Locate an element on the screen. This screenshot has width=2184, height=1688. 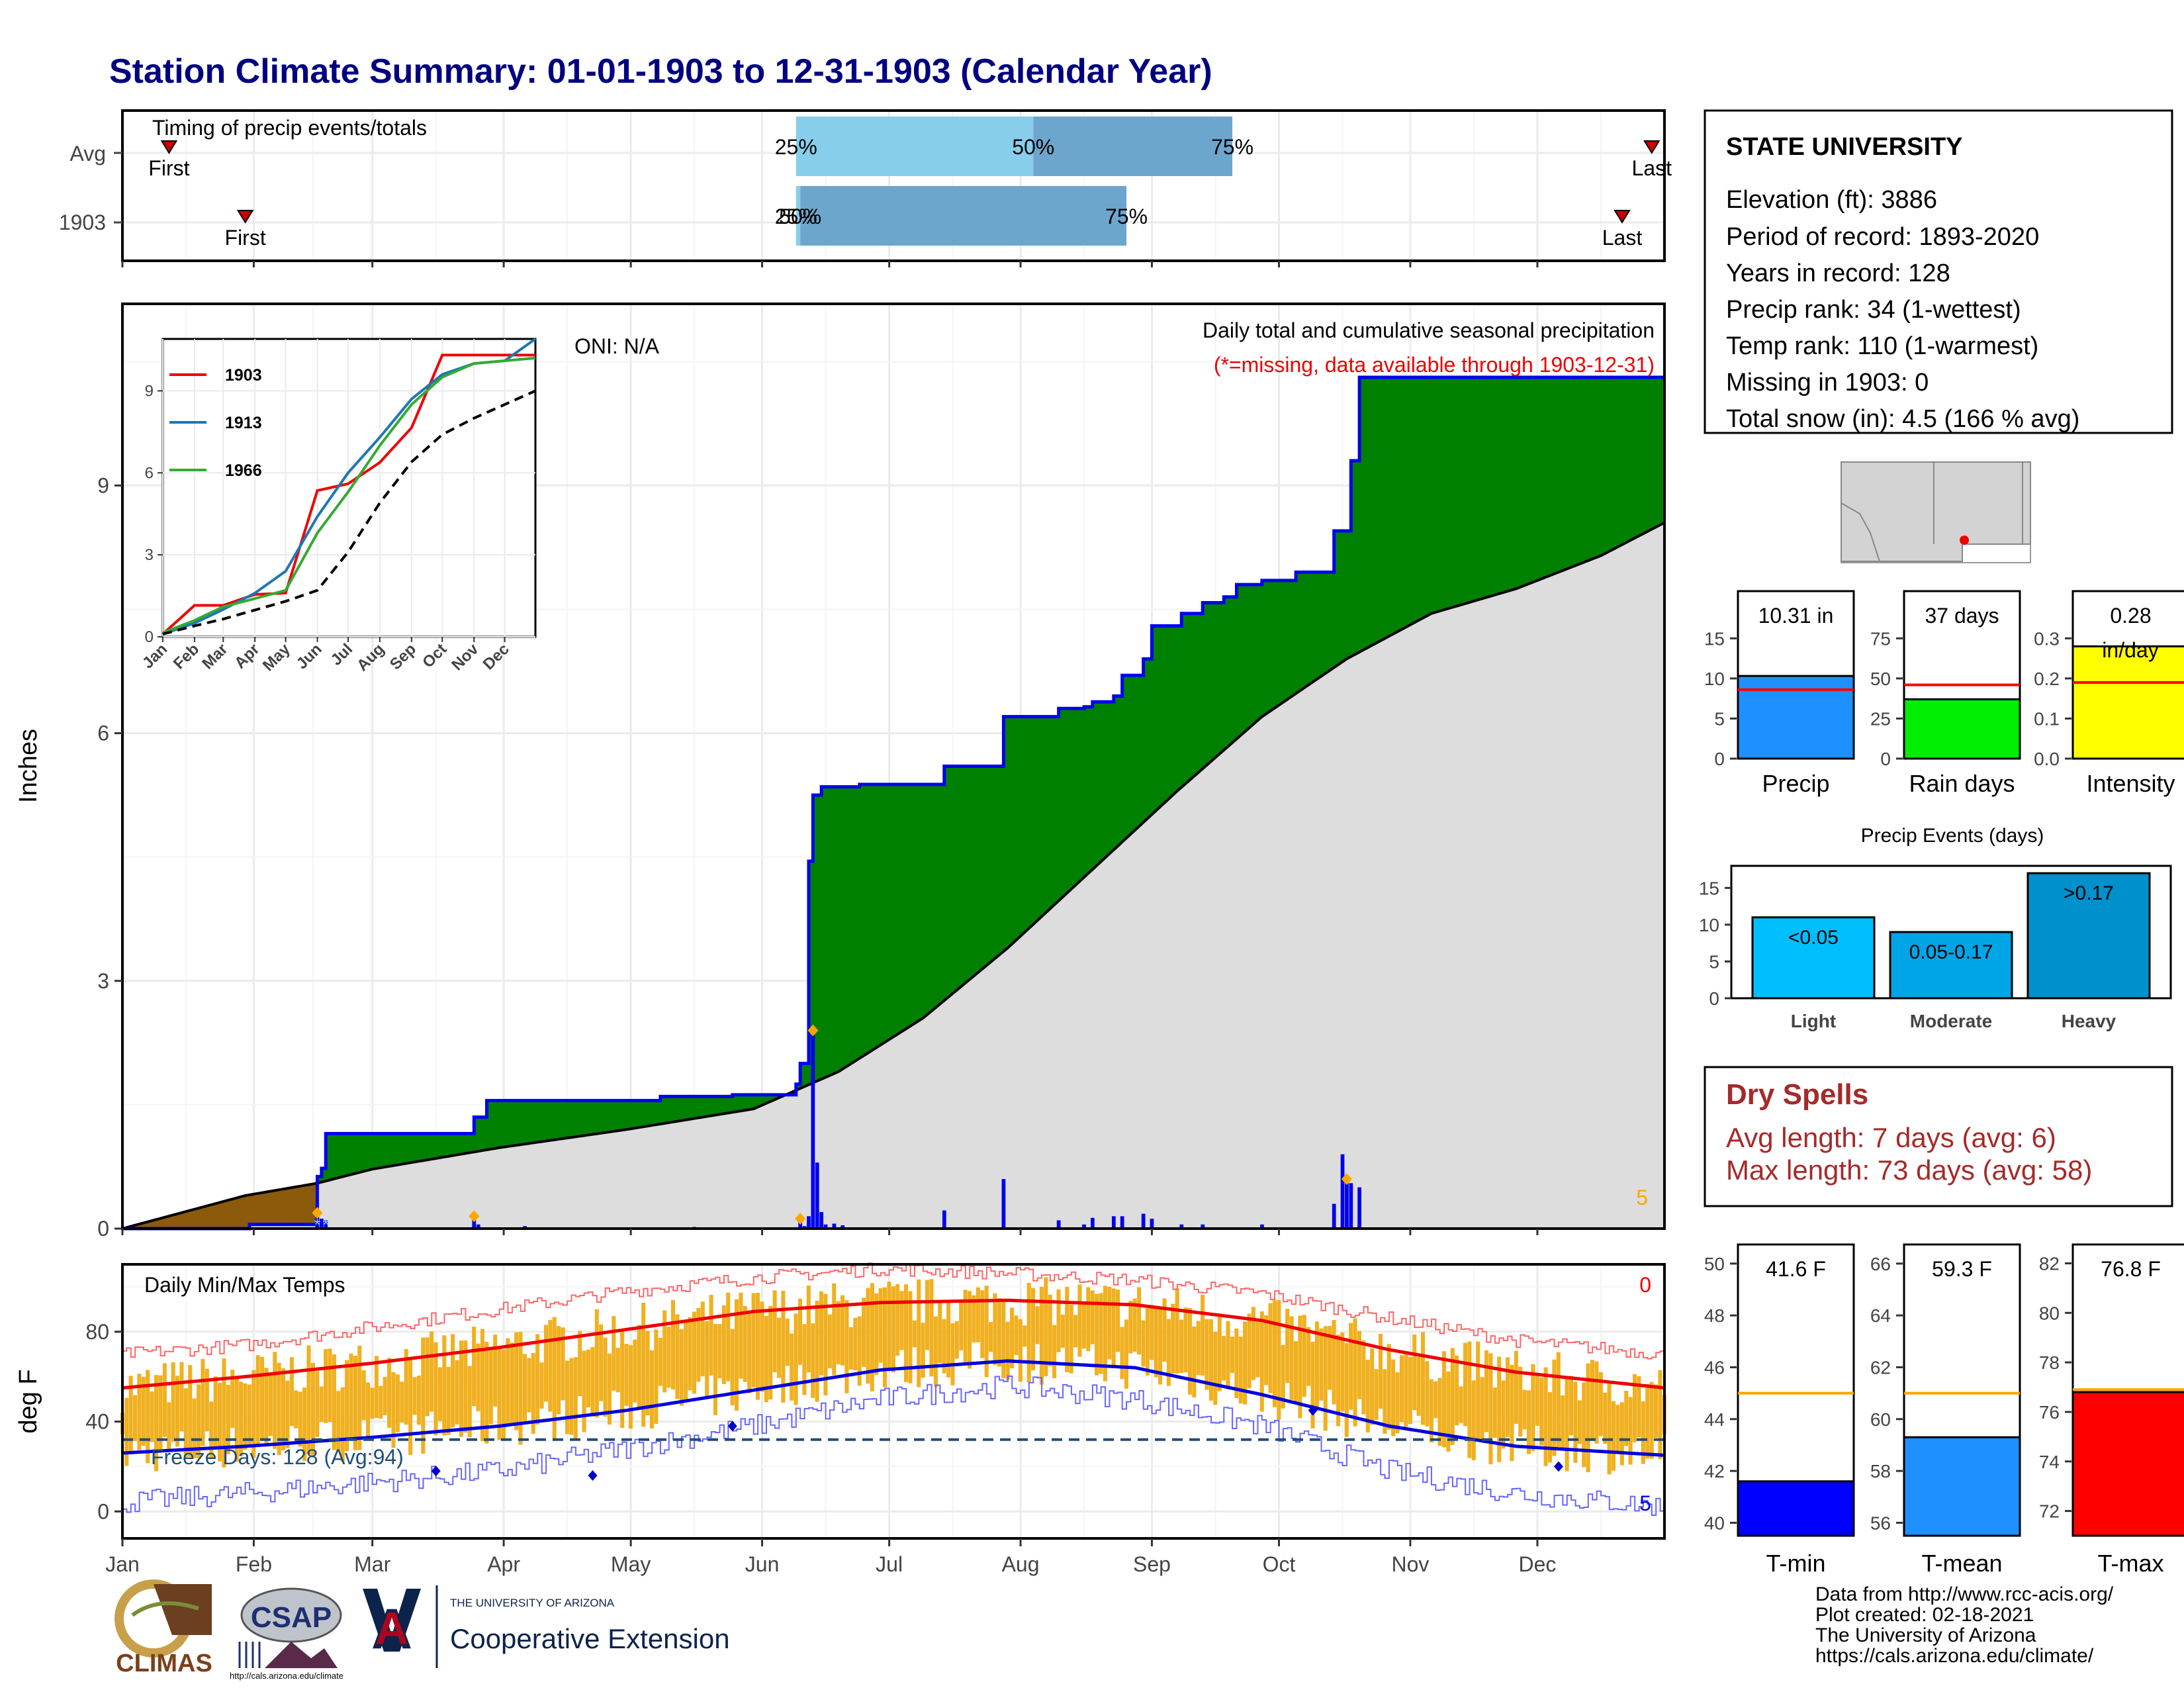
summary-value-label: 41.6 F is located at coordinates (1796, 1269).